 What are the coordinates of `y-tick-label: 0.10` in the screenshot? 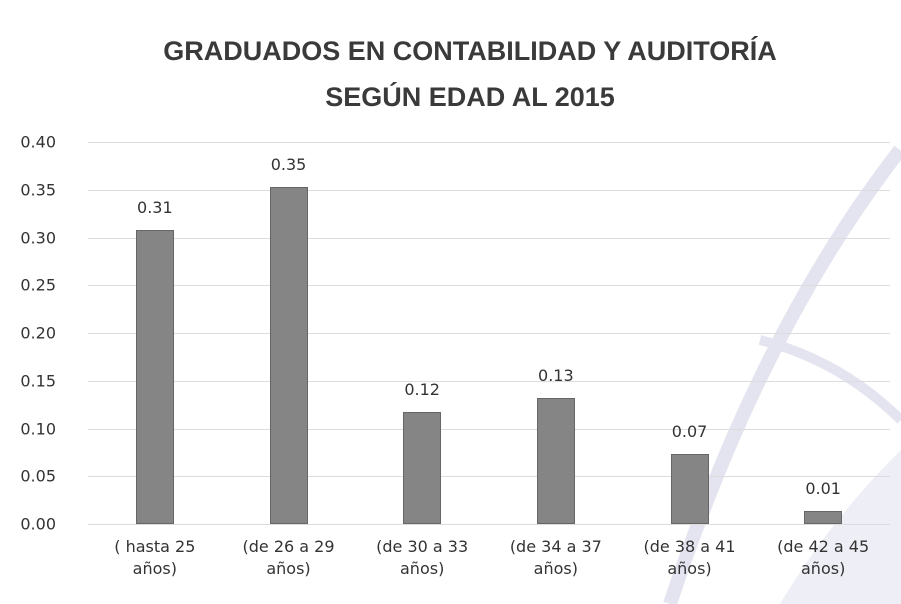 It's located at (38, 428).